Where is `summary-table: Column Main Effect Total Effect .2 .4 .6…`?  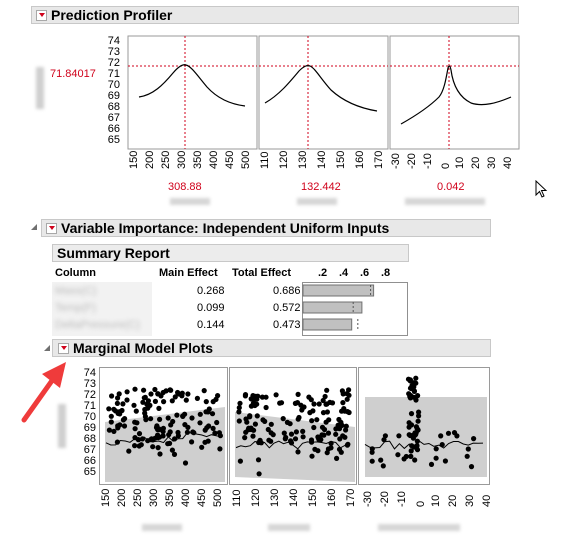
summary-table: Column Main Effect Total Effect .2 .4 .6… is located at coordinates (230, 300).